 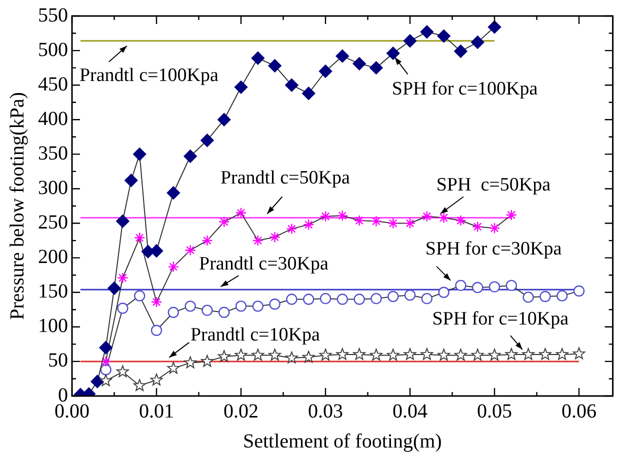 I want to click on annotation: SPH for c=30Kpa, so click(x=493, y=249).